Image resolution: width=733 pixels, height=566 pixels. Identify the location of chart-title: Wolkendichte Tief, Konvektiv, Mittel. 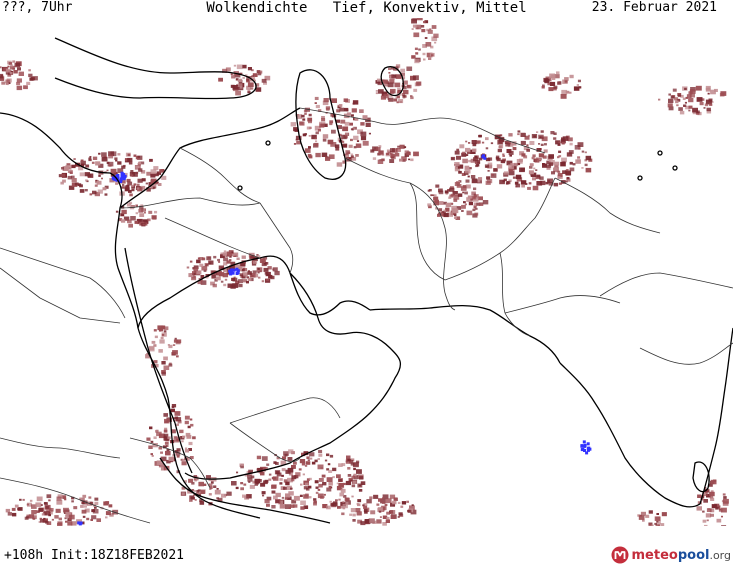
(366, 8).